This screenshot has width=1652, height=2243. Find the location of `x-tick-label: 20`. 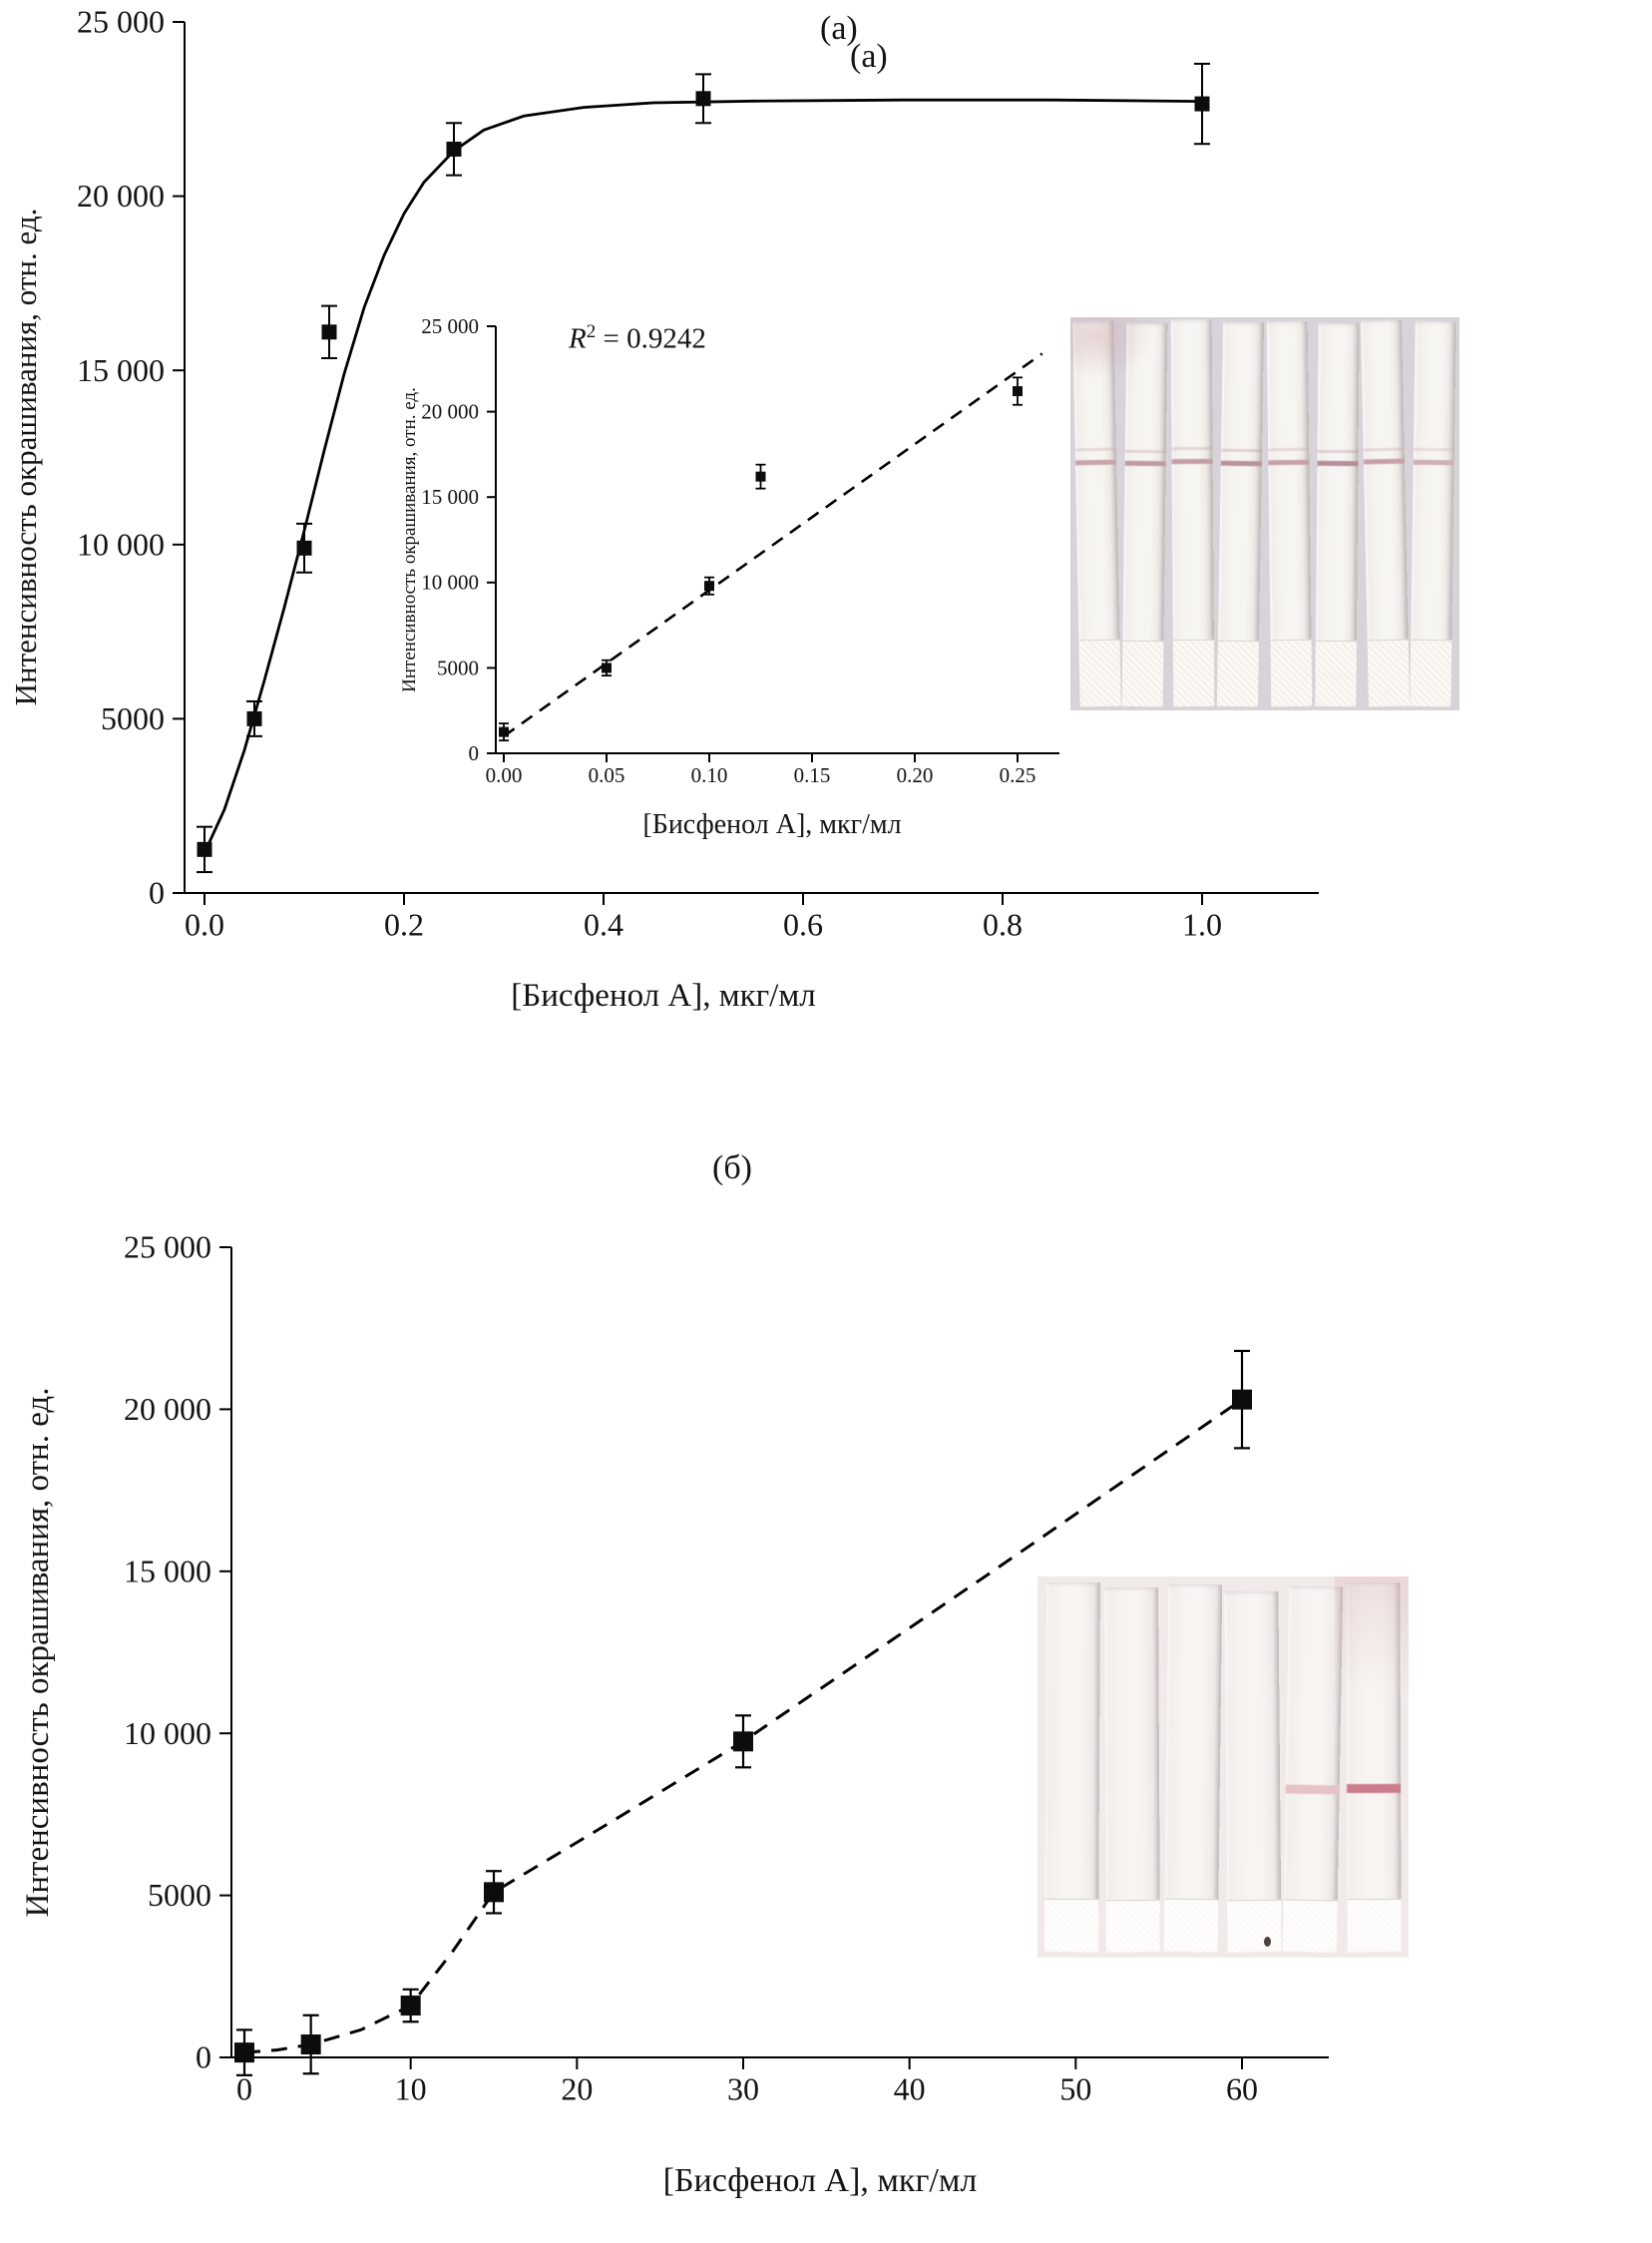

x-tick-label: 20 is located at coordinates (577, 2088).